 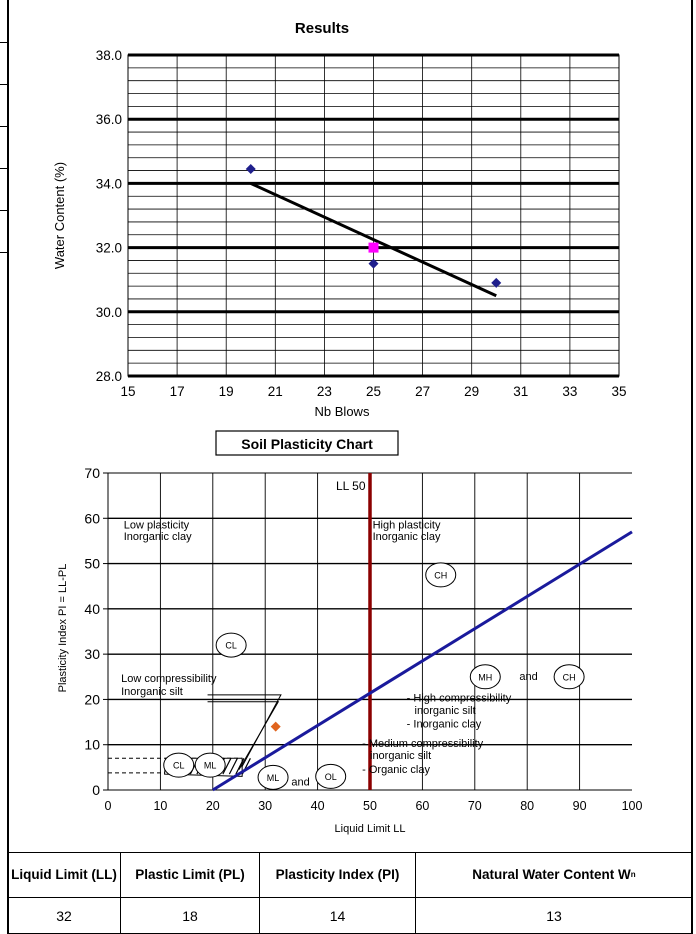 I want to click on x-tick-label: 0, so click(x=108, y=806).